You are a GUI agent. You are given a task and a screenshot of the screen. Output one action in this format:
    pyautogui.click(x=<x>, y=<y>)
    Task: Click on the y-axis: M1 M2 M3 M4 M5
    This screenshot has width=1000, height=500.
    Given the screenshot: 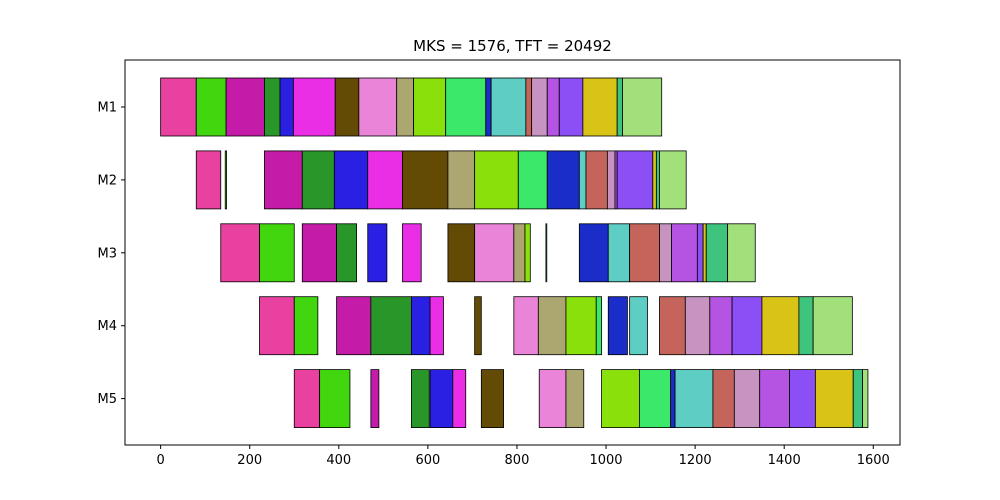 What is the action you would take?
    pyautogui.click(x=111, y=254)
    